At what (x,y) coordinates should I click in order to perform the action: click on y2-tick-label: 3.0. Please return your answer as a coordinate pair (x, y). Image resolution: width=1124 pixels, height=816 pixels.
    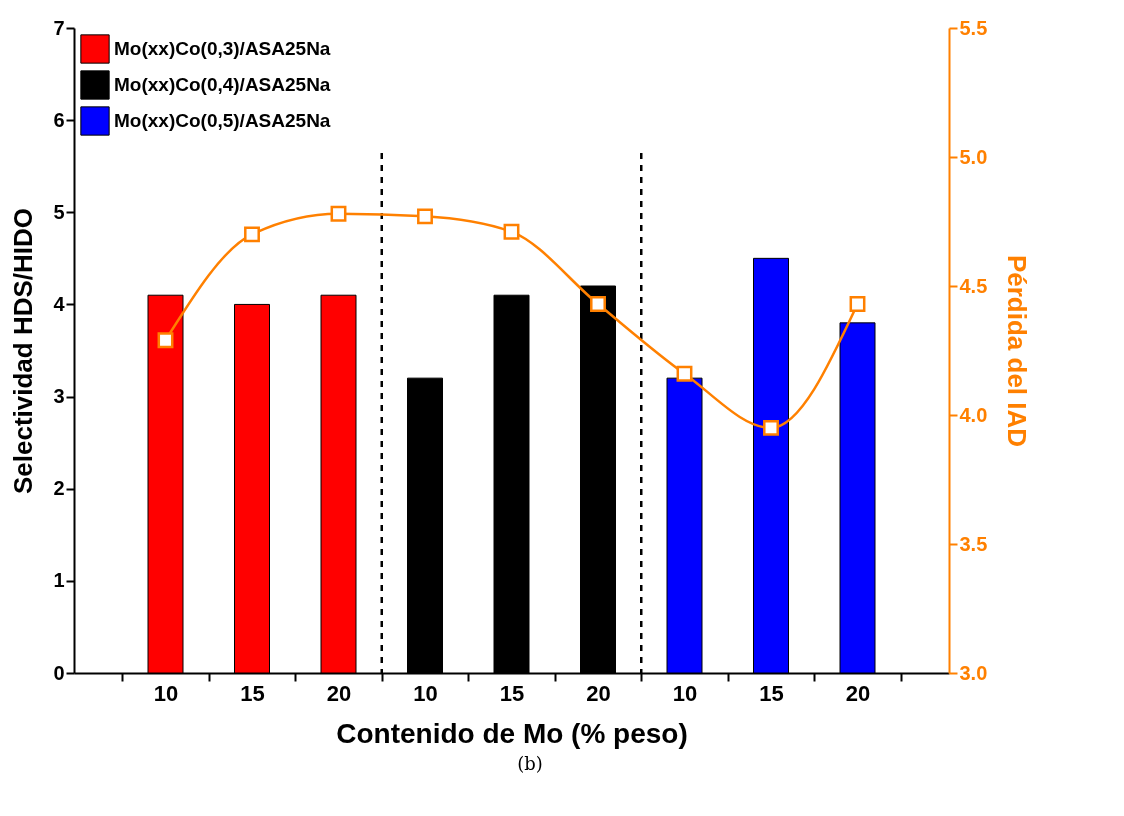
    Looking at the image, I should click on (973, 672).